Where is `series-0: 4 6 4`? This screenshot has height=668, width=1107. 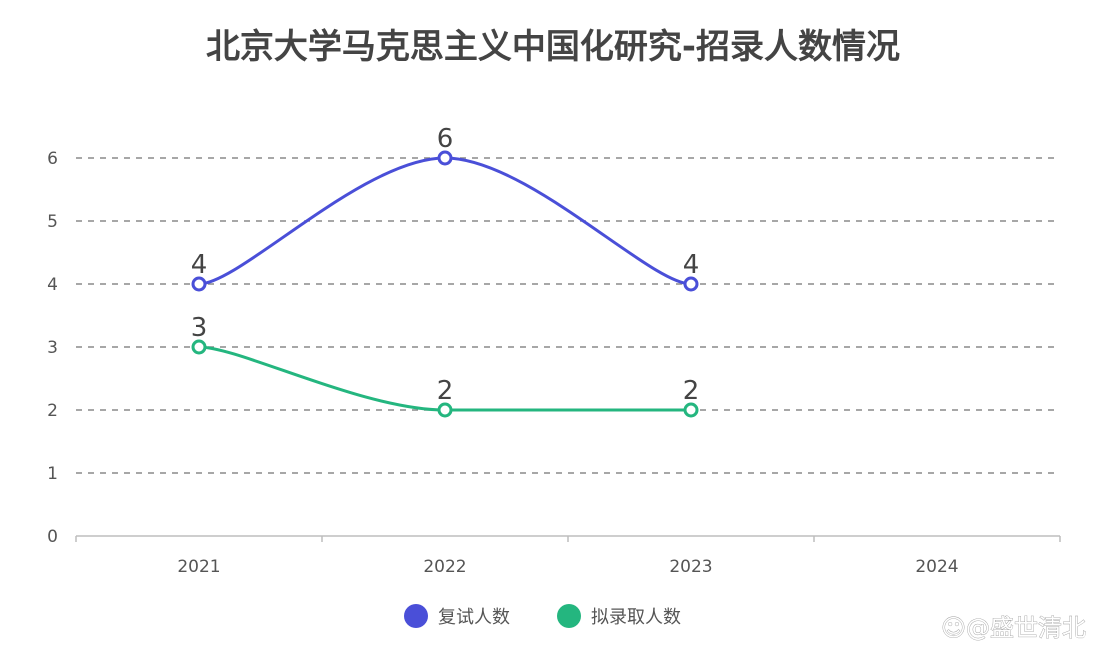
series-0: 4 6 4 is located at coordinates (445, 208).